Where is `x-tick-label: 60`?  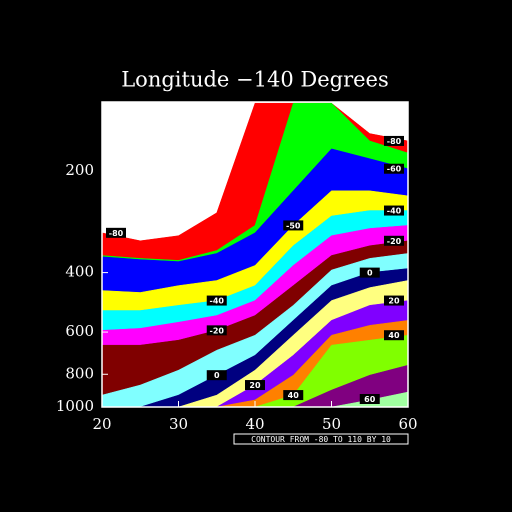 x-tick-label: 60 is located at coordinates (407, 424).